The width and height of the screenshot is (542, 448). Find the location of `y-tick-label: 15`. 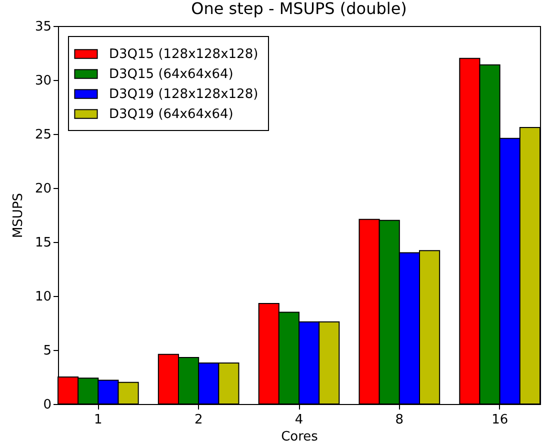

y-tick-label: 15 is located at coordinates (43, 243).